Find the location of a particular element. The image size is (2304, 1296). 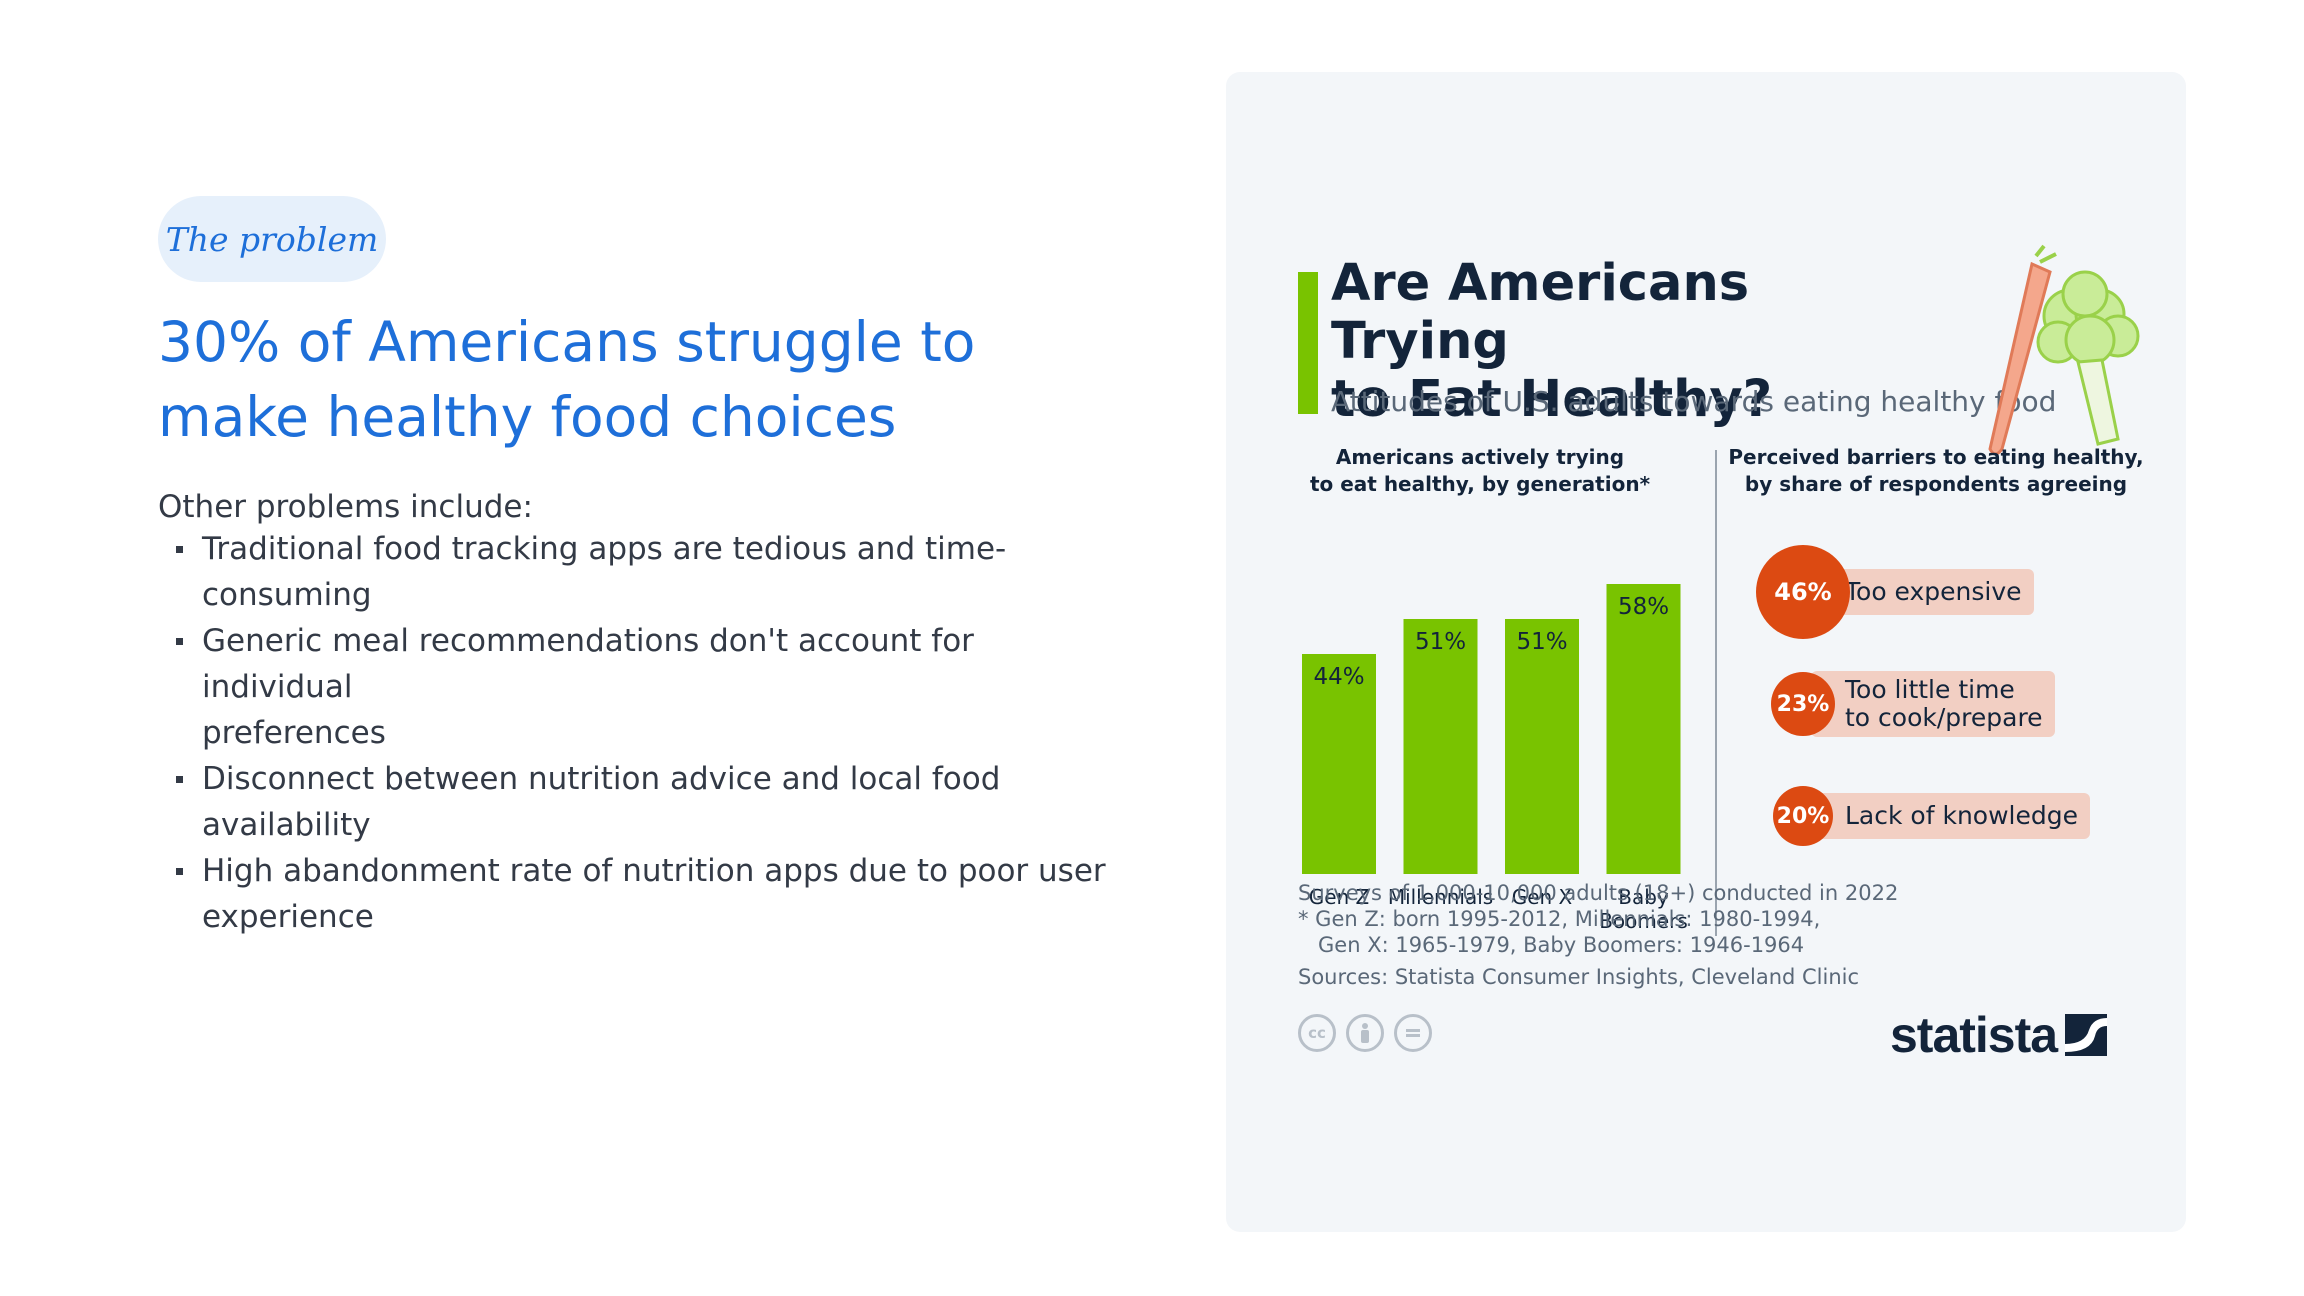

headline-line-2: make healthy food choices is located at coordinates (527, 417).